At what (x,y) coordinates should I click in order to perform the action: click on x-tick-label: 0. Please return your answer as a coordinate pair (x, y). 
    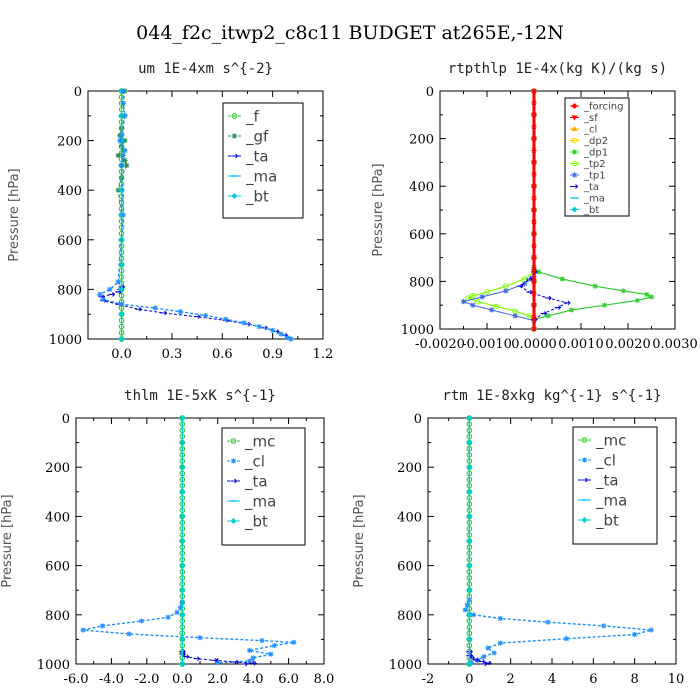
    Looking at the image, I should click on (469, 679).